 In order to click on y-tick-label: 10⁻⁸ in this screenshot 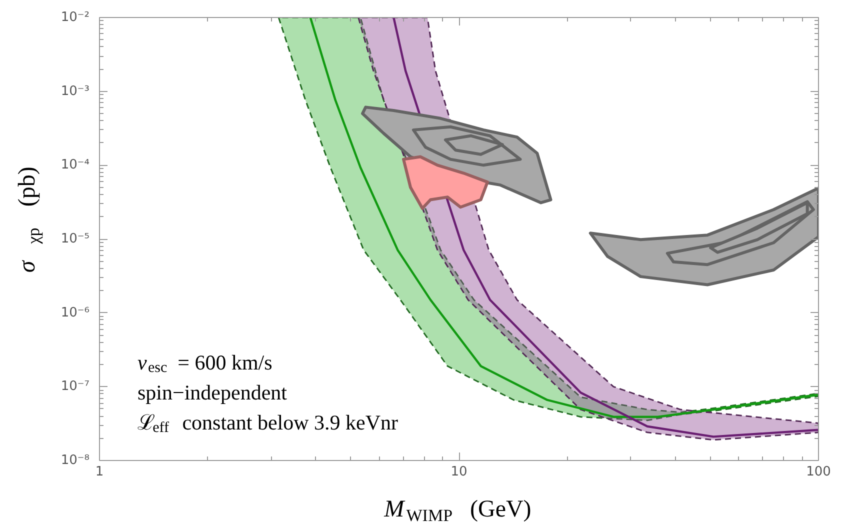, I will do `click(75, 460)`.